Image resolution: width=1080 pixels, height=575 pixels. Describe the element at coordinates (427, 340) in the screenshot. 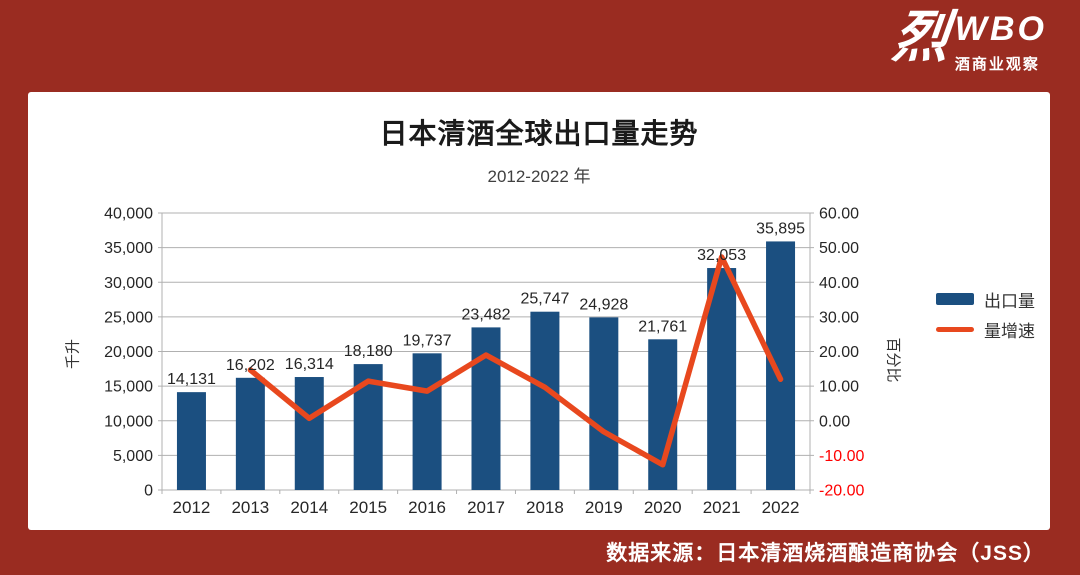

I see `bar-value-label: 19,737` at that location.